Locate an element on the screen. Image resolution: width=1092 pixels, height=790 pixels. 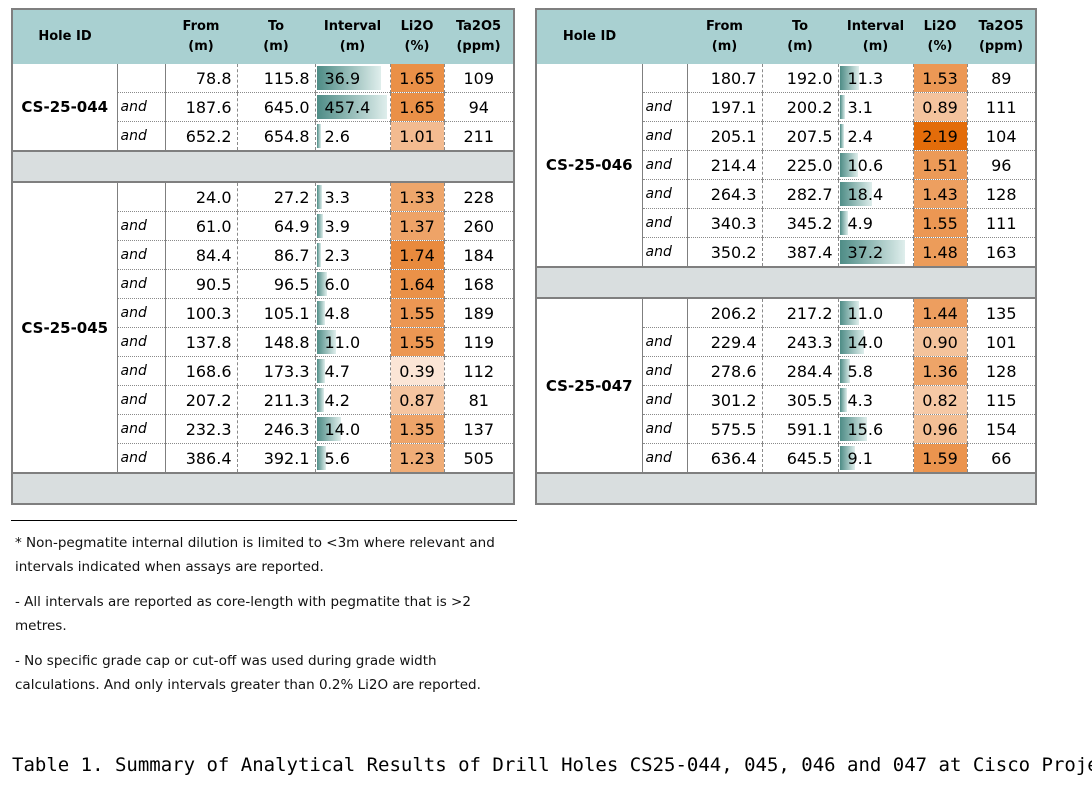
ta2o5-cell: 81 is located at coordinates (479, 400).